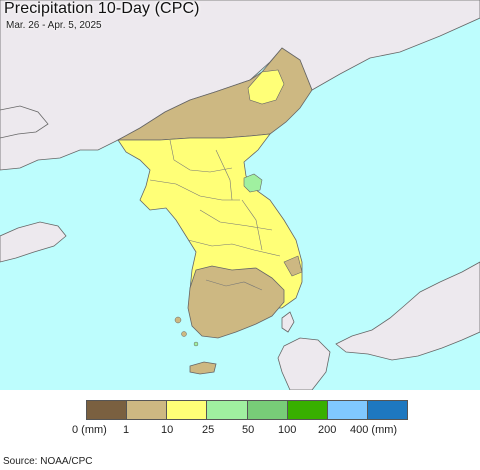 The height and width of the screenshot is (470, 480). What do you see at coordinates (102, 8) in the screenshot?
I see `map-title: Precipitation 10-Day (CPC)` at bounding box center [102, 8].